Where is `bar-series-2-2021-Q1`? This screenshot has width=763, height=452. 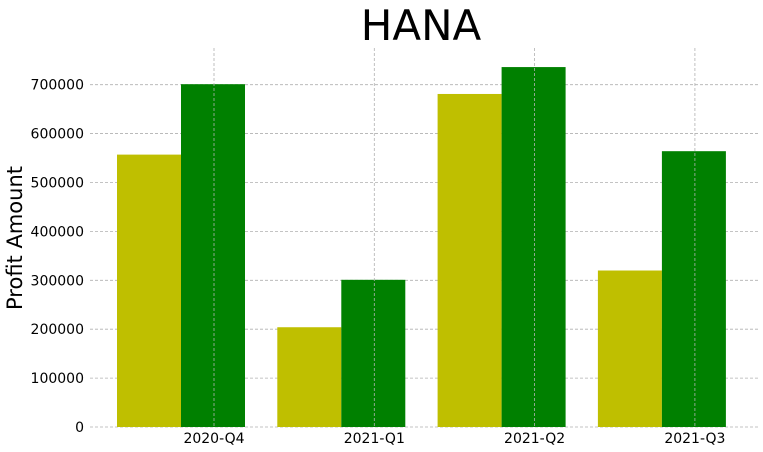 bar-series-2-2021-Q1 is located at coordinates (373, 353).